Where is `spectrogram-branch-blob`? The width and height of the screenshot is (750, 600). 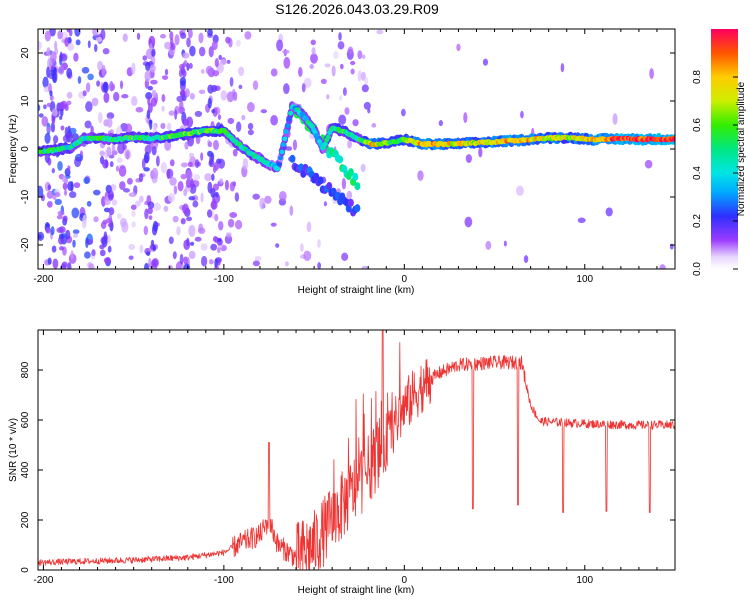 spectrogram-branch-blob is located at coordinates (357, 186).